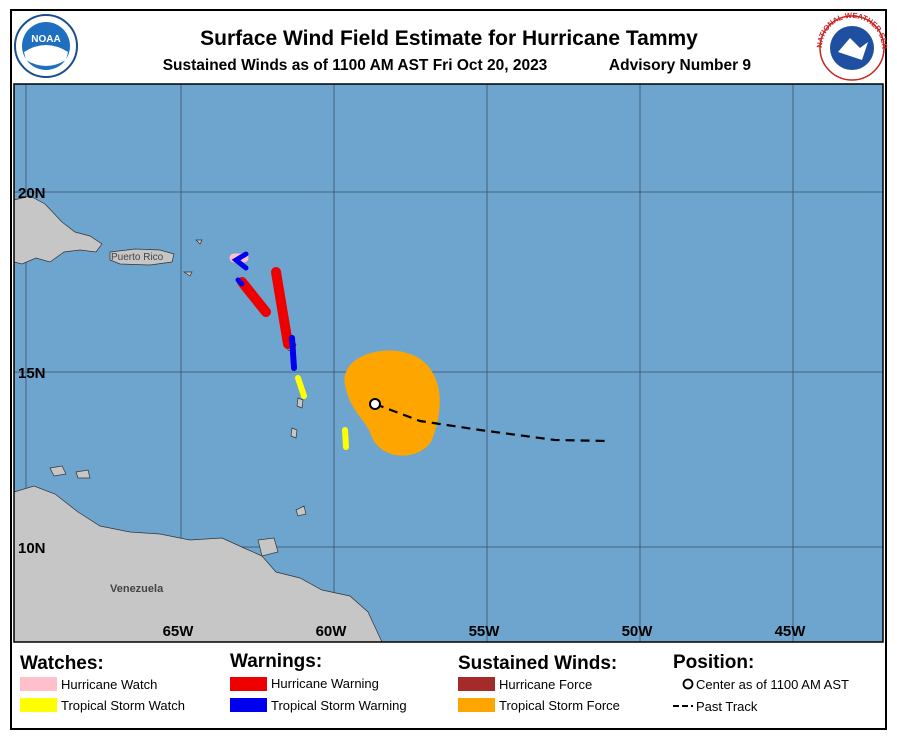 This screenshot has height=743, width=897. I want to click on lon-label: 65W, so click(179, 631).